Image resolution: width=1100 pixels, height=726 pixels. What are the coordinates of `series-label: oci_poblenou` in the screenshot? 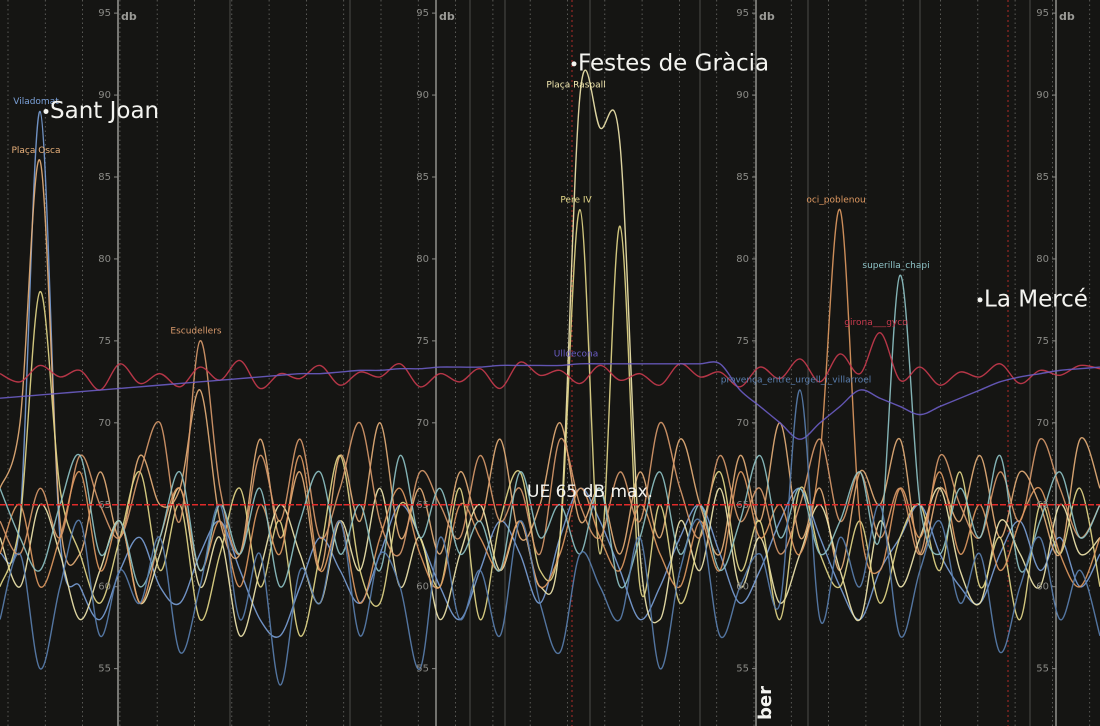 It's located at (835, 200).